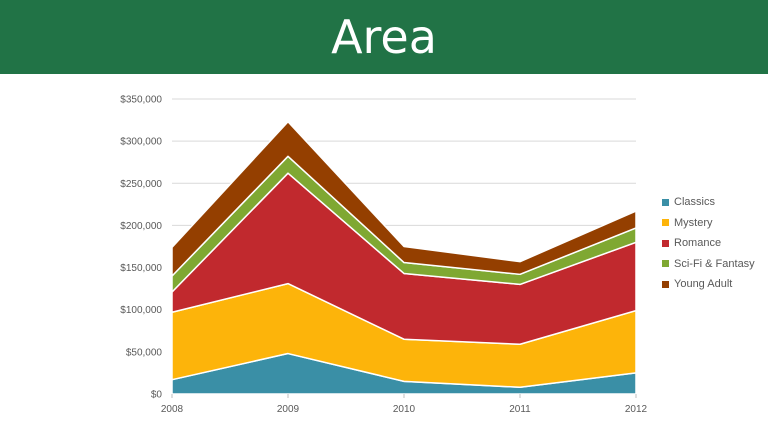  I want to click on legend-item: Classics, so click(708, 202).